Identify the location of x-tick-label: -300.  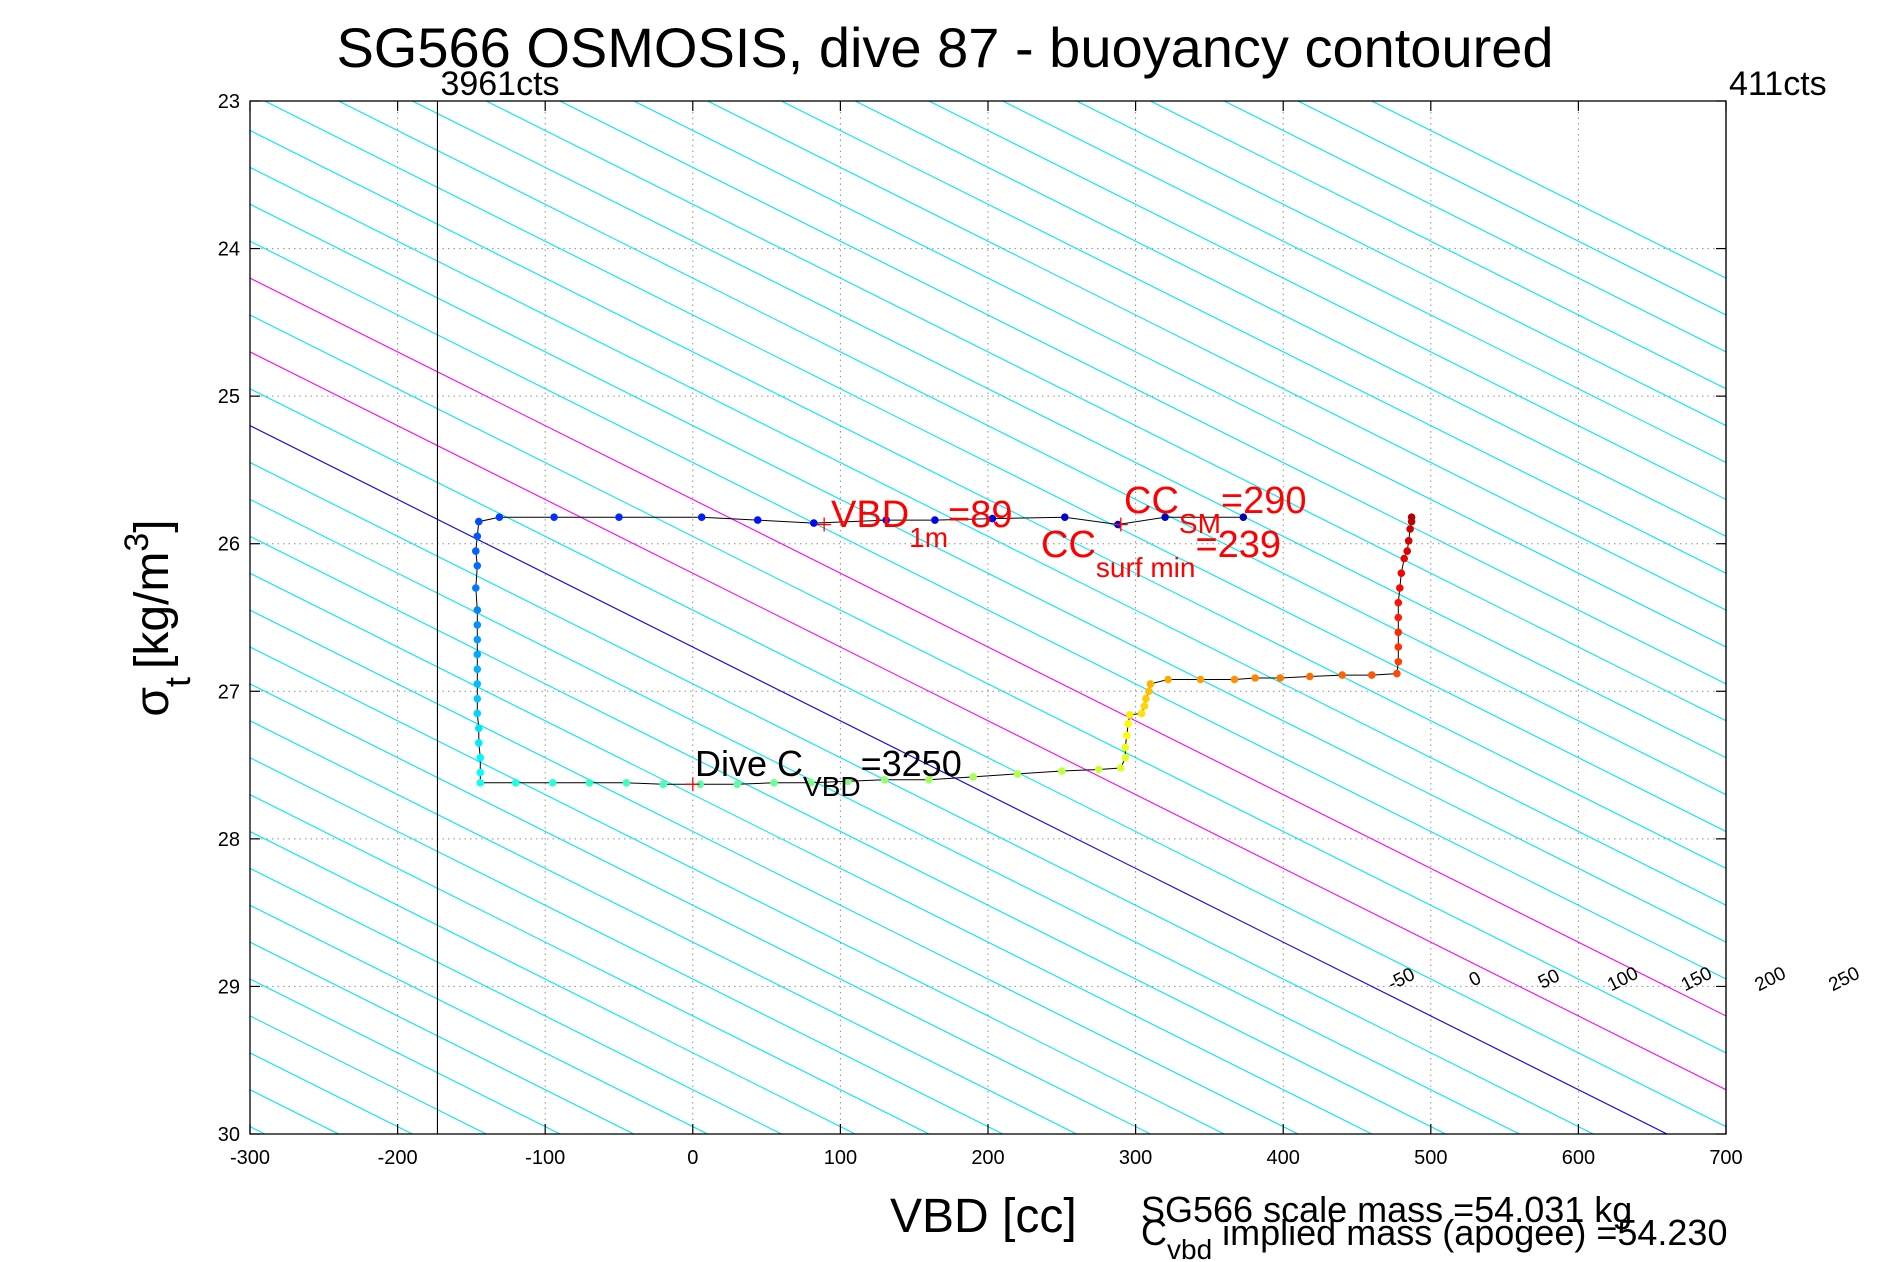
(250, 1158).